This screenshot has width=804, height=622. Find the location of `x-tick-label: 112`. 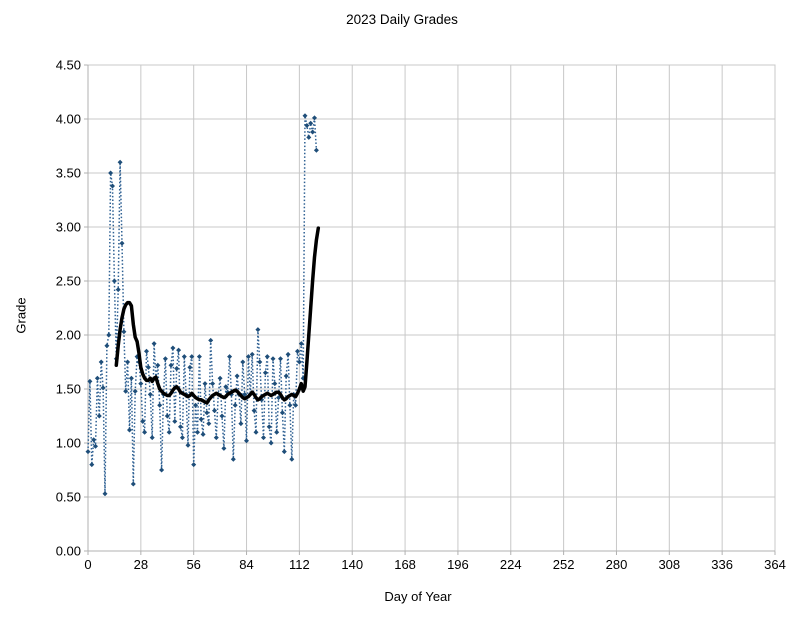

x-tick-label: 112 is located at coordinates (299, 564).